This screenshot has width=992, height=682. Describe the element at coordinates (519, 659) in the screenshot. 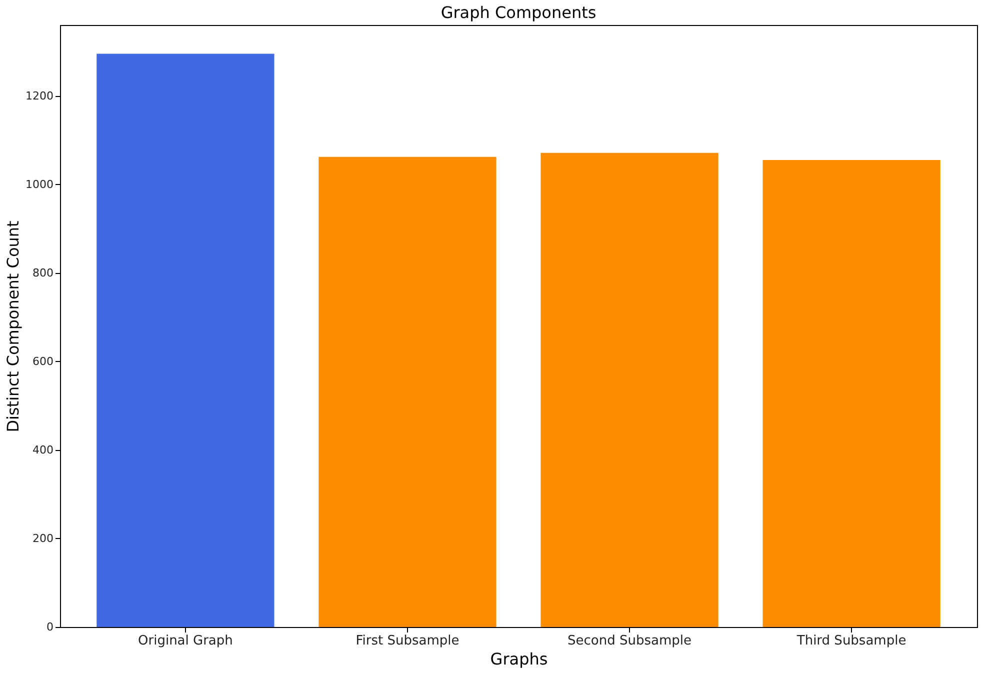

I see `x-axis-title: Graphs` at that location.